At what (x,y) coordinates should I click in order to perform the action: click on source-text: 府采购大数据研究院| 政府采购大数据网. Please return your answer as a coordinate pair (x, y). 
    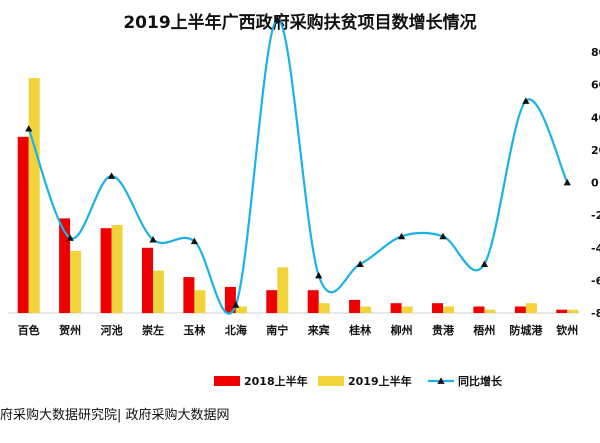
    Looking at the image, I should click on (115, 415).